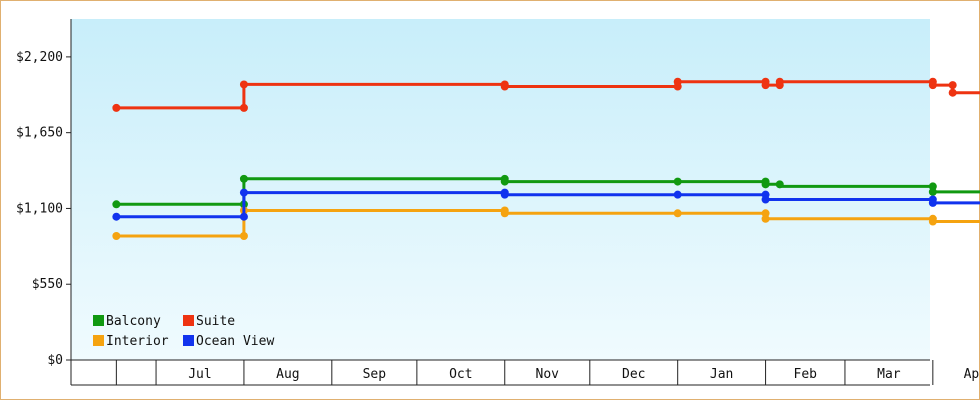 This screenshot has height=400, width=980. Describe the element at coordinates (633, 374) in the screenshot. I see `month-label: Dec` at that location.